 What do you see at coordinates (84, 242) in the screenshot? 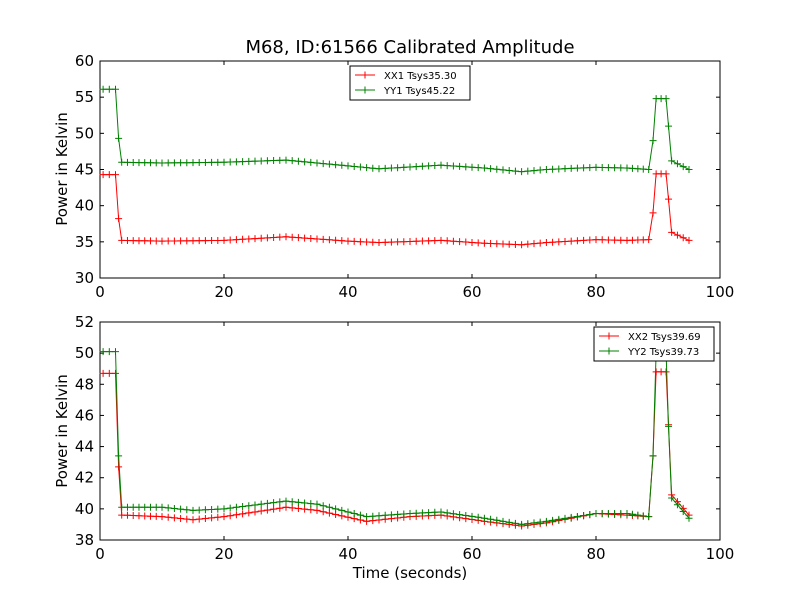
I see `top-y-tick-label: 35` at bounding box center [84, 242].